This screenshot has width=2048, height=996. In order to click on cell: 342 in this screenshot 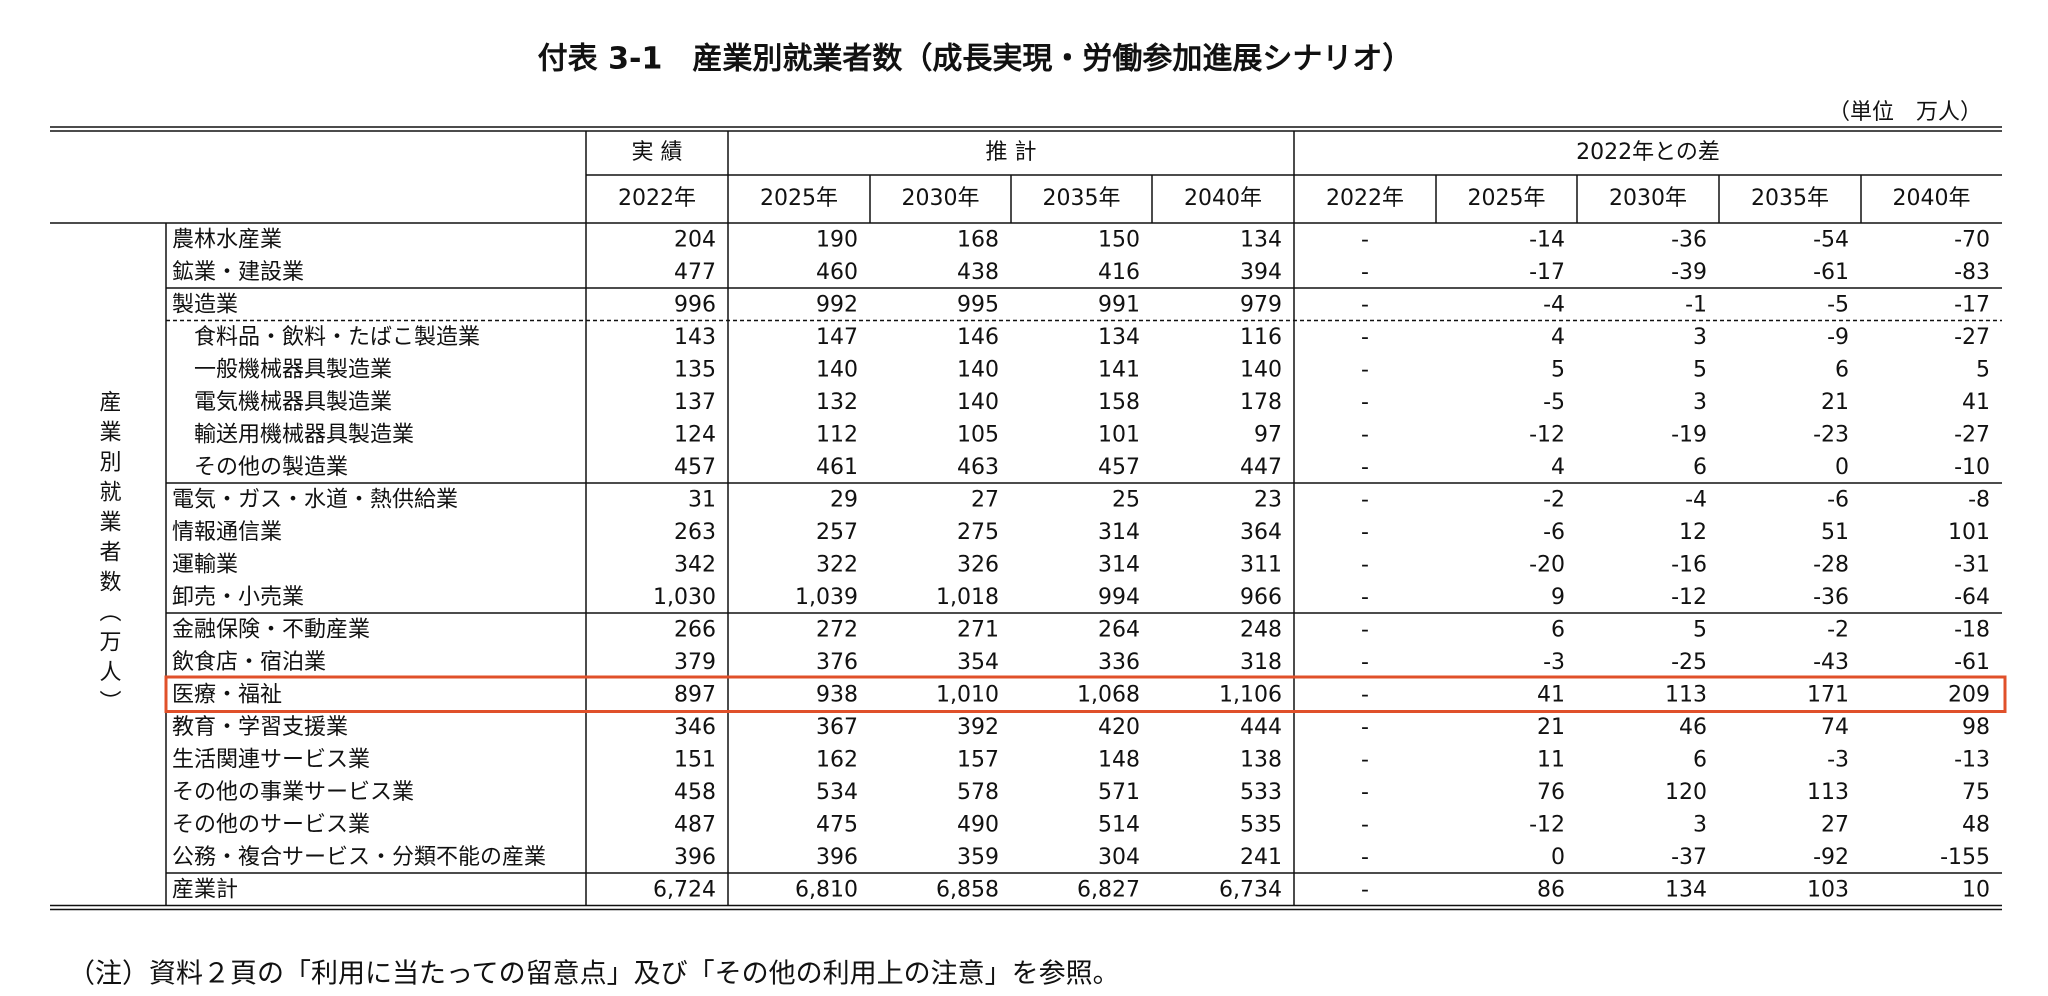, I will do `click(695, 564)`.